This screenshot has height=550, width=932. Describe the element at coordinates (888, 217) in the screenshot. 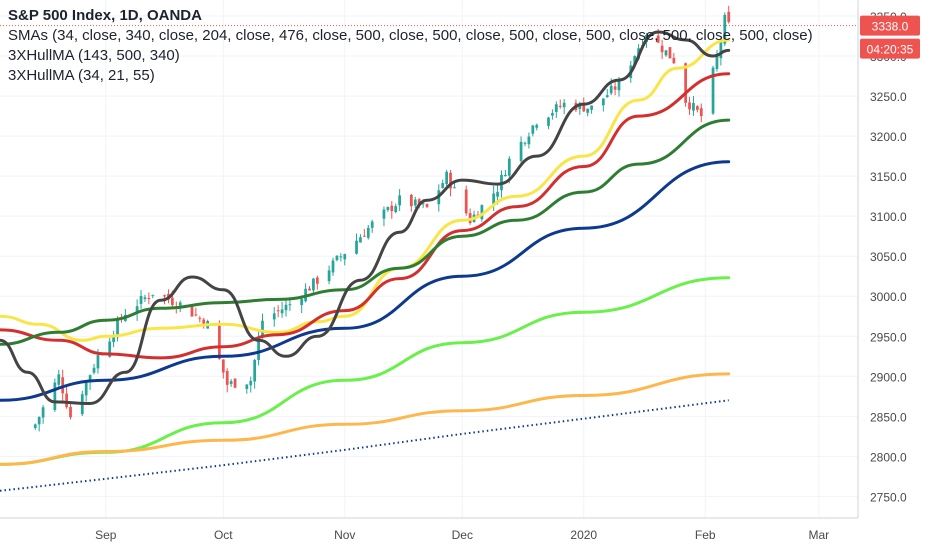

I see `y-tick-label: 3100.0` at that location.